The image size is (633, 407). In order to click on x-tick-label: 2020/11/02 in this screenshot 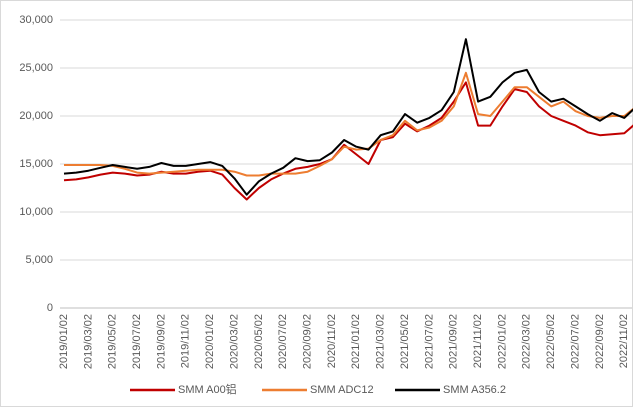, I will do `click(332, 341)`.